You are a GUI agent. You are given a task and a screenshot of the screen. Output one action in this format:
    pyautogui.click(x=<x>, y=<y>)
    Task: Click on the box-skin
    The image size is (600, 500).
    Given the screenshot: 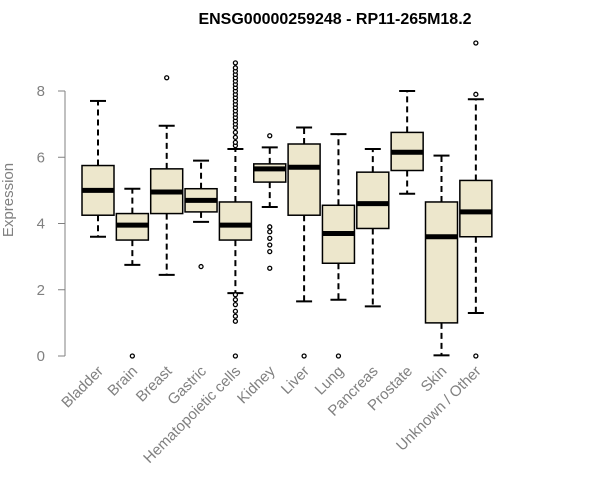 What is the action you would take?
    pyautogui.click(x=441, y=255)
    